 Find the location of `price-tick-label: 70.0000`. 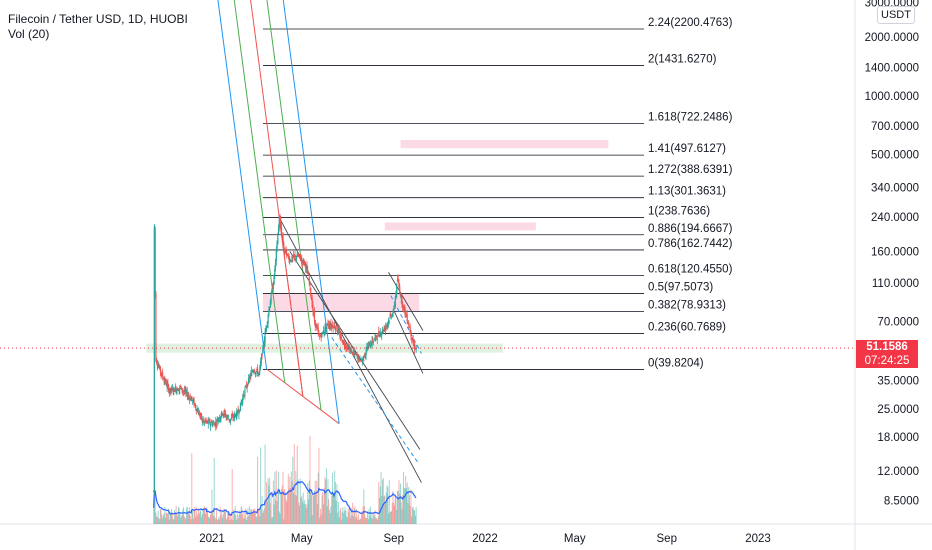

price-tick-label: 70.0000 is located at coordinates (898, 323).